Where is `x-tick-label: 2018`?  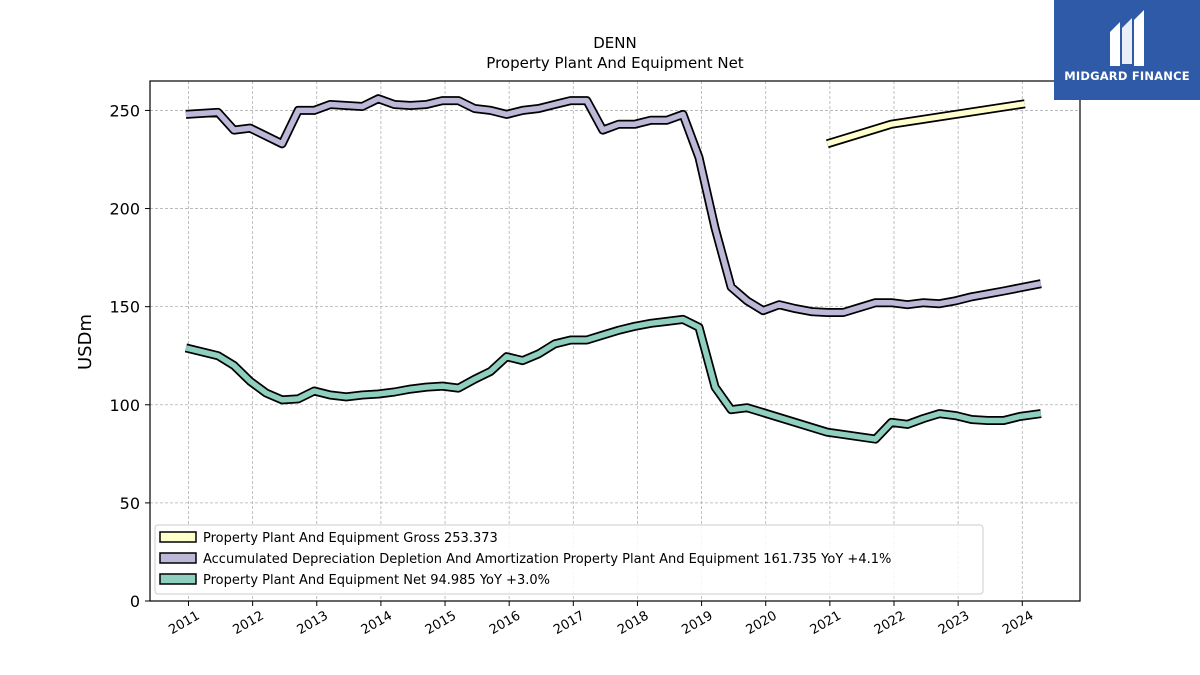 x-tick-label: 2018 is located at coordinates (633, 623).